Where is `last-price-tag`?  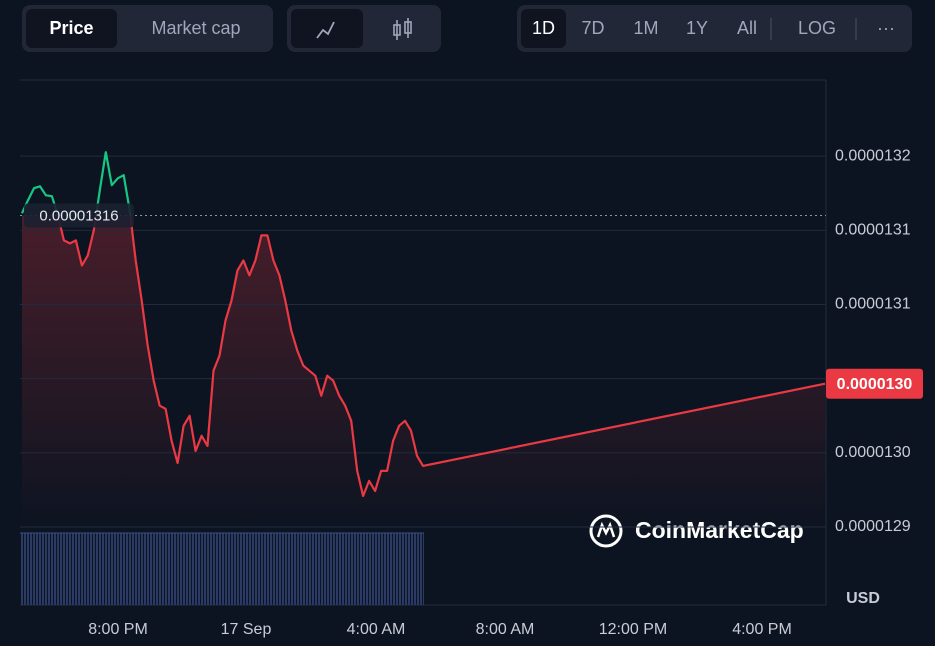 last-price-tag is located at coordinates (874, 383).